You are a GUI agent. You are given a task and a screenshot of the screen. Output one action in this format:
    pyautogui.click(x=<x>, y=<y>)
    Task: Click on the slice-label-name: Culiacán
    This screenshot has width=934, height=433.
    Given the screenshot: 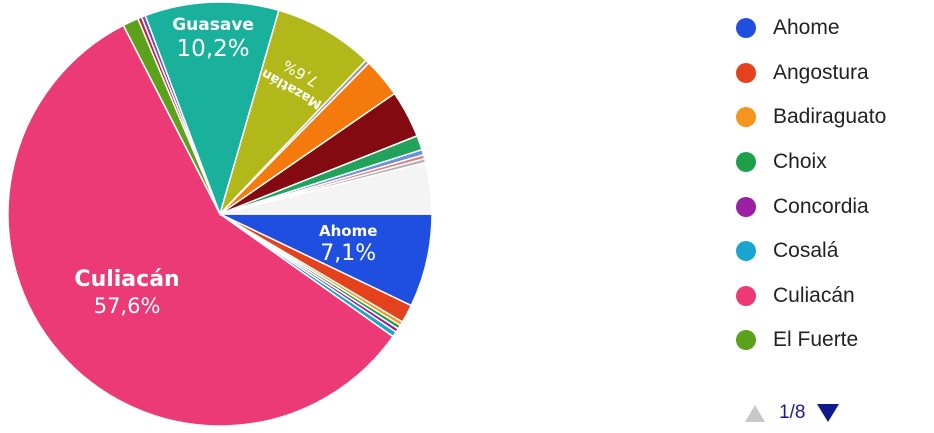 What is the action you would take?
    pyautogui.click(x=126, y=279)
    